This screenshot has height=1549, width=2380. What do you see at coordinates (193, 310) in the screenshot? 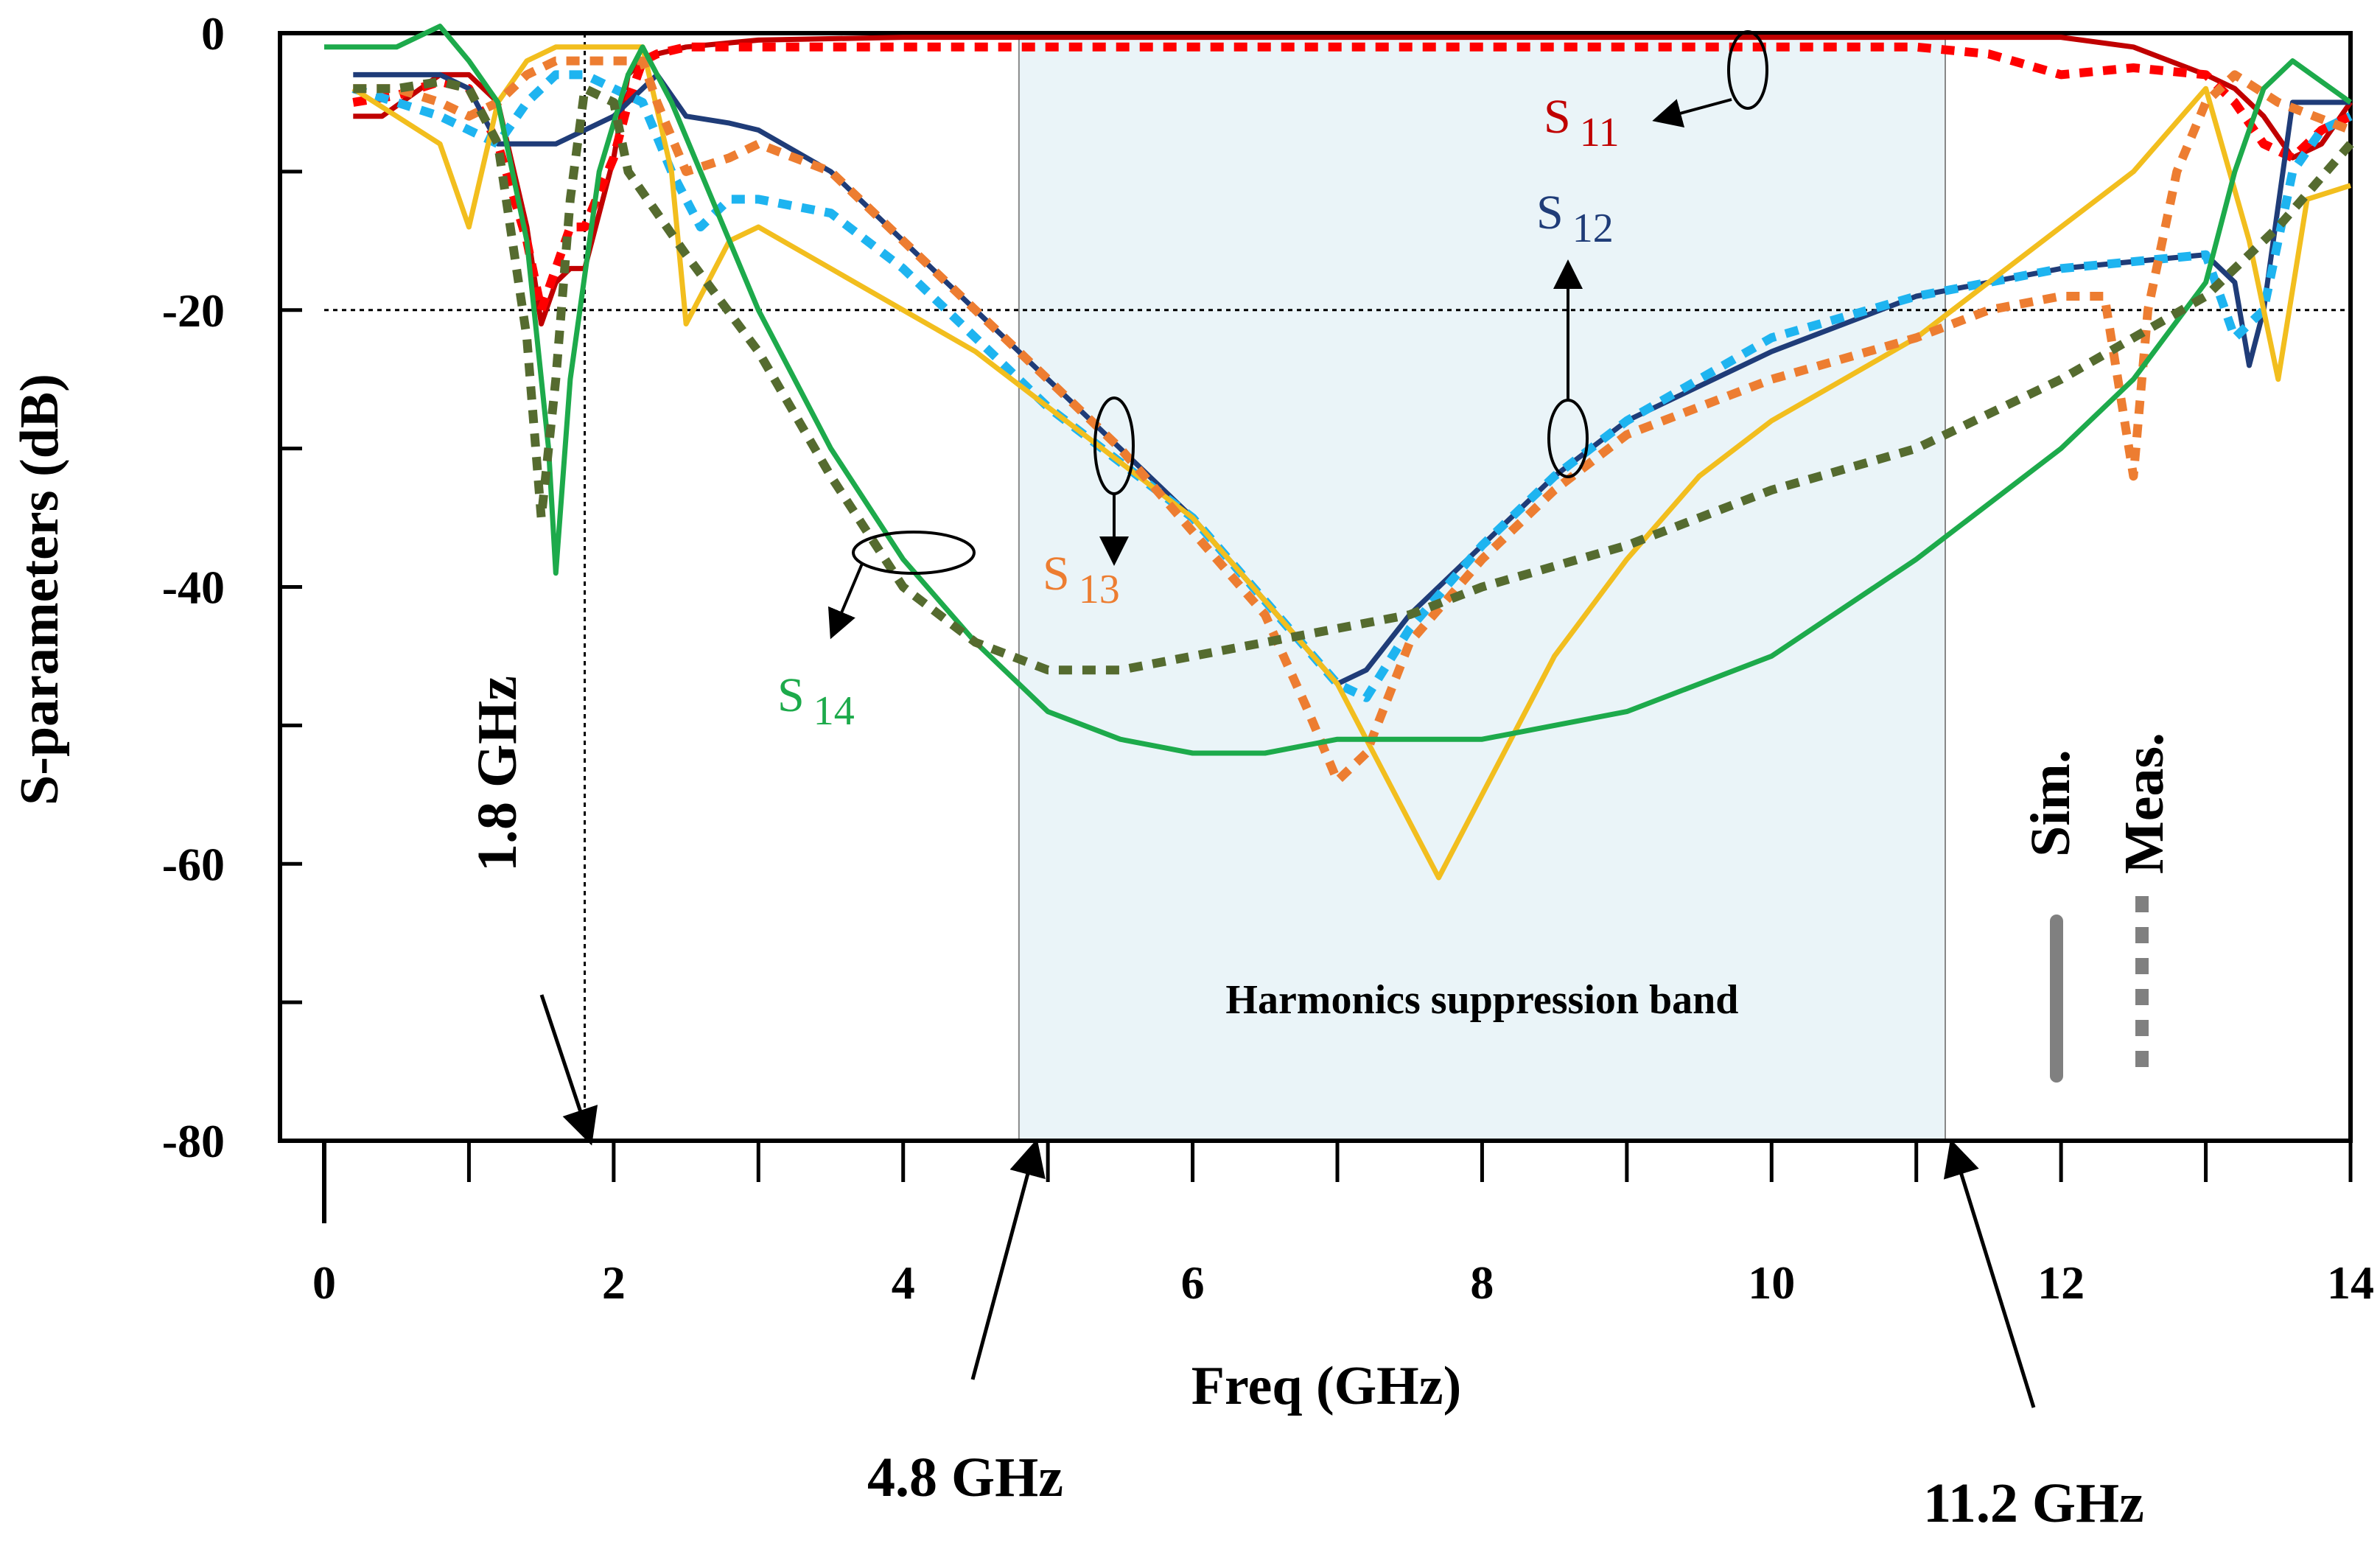
I see `y-tick-label: -20` at bounding box center [193, 310].